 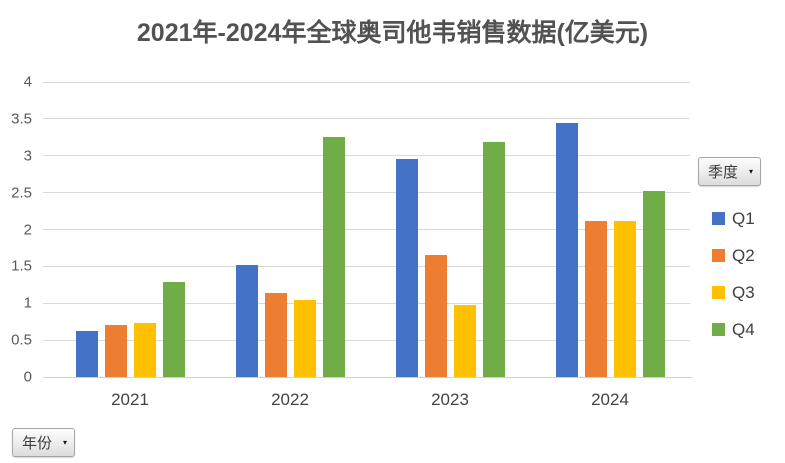 What do you see at coordinates (21, 340) in the screenshot?
I see `y-axis-label: 0.5` at bounding box center [21, 340].